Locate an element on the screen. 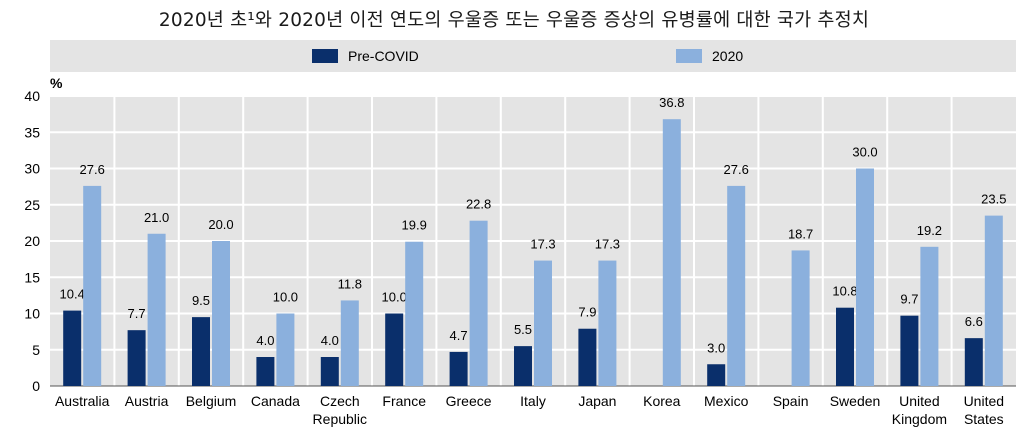  data-label-pre-covid: 3.0 is located at coordinates (716, 347).